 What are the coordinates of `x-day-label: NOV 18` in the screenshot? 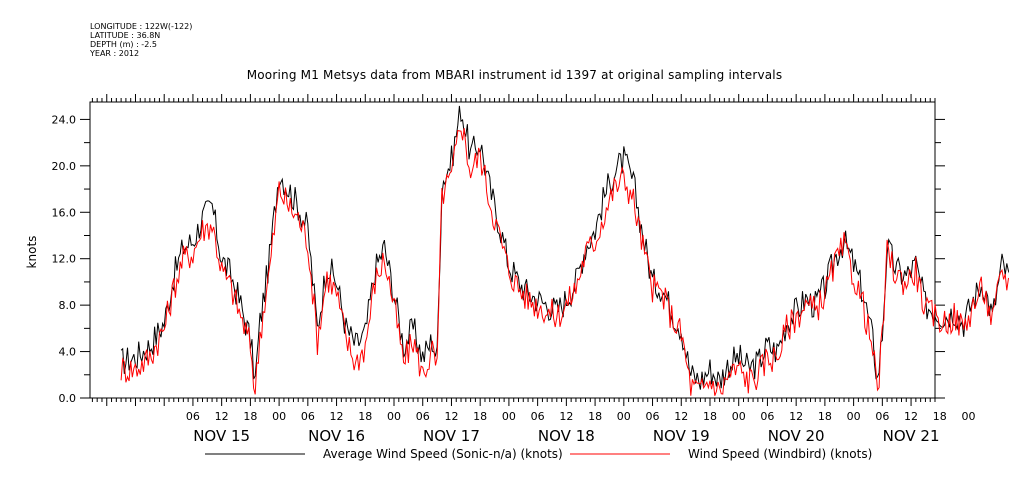 It's located at (566, 436).